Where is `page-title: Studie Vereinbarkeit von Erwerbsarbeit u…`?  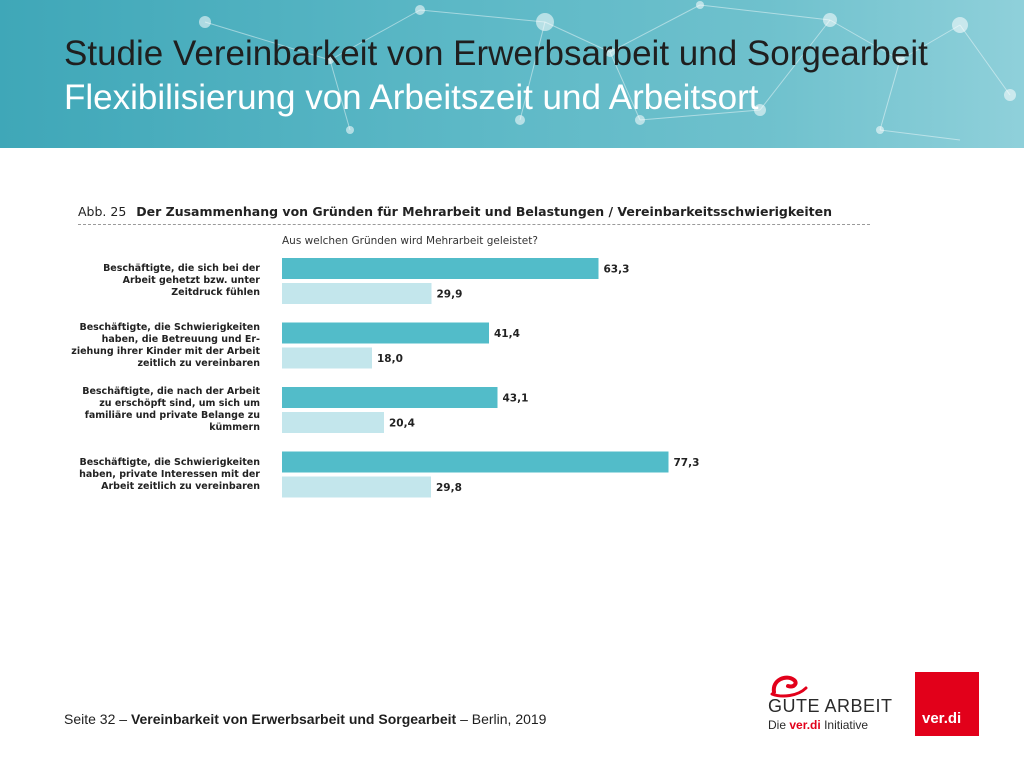
page-title: Studie Vereinbarkeit von Erwerbsarbeit u… is located at coordinates (496, 53).